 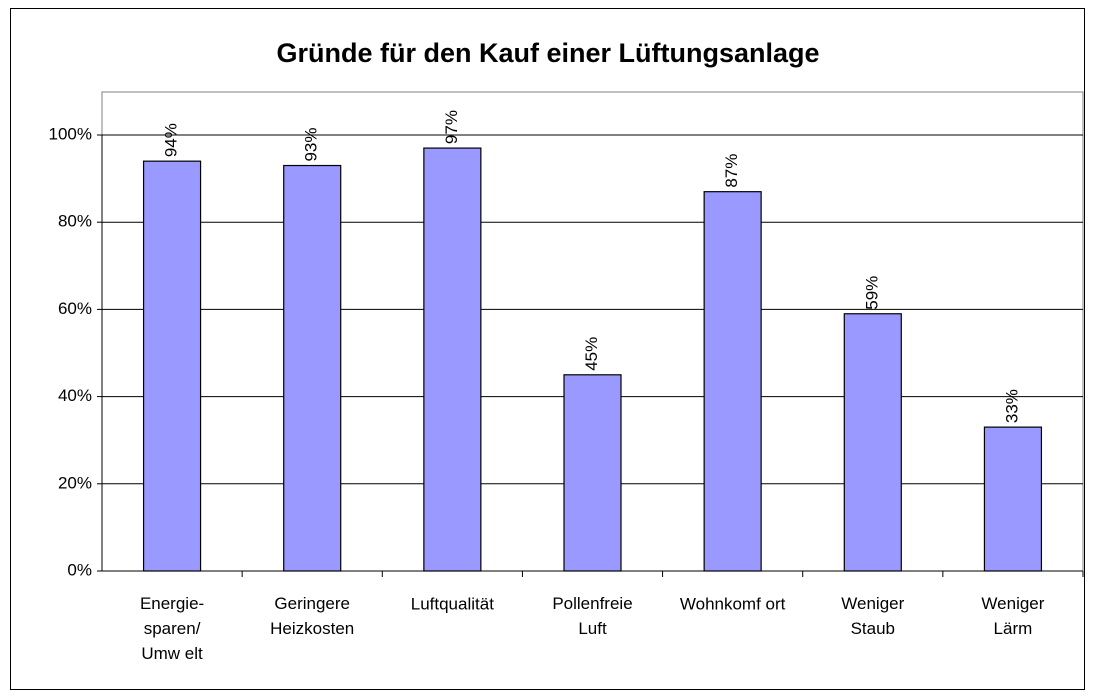 I want to click on data-label: 94%, so click(x=171, y=140).